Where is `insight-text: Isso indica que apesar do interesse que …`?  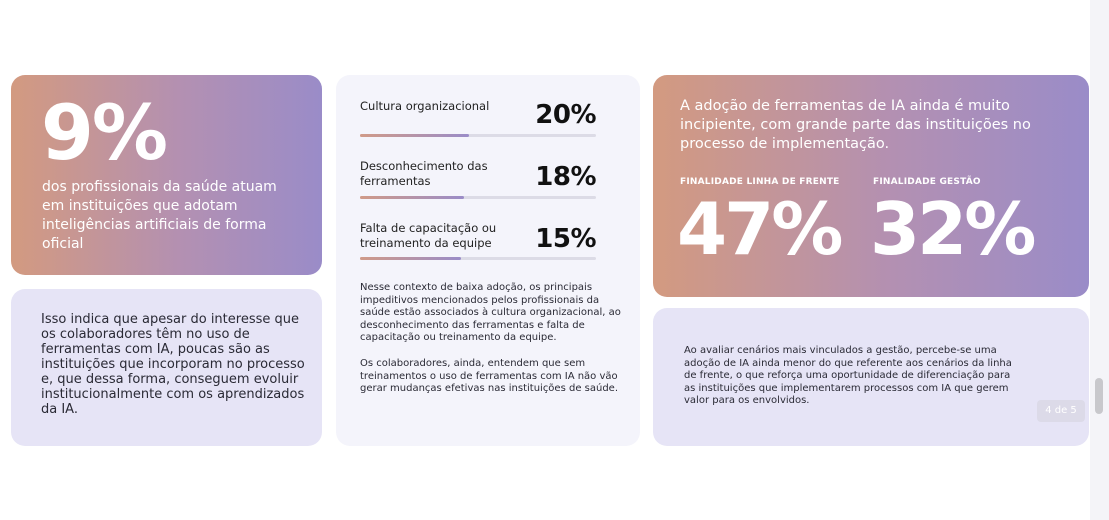
insight-text: Isso indica que apesar do interesse que … is located at coordinates (173, 364).